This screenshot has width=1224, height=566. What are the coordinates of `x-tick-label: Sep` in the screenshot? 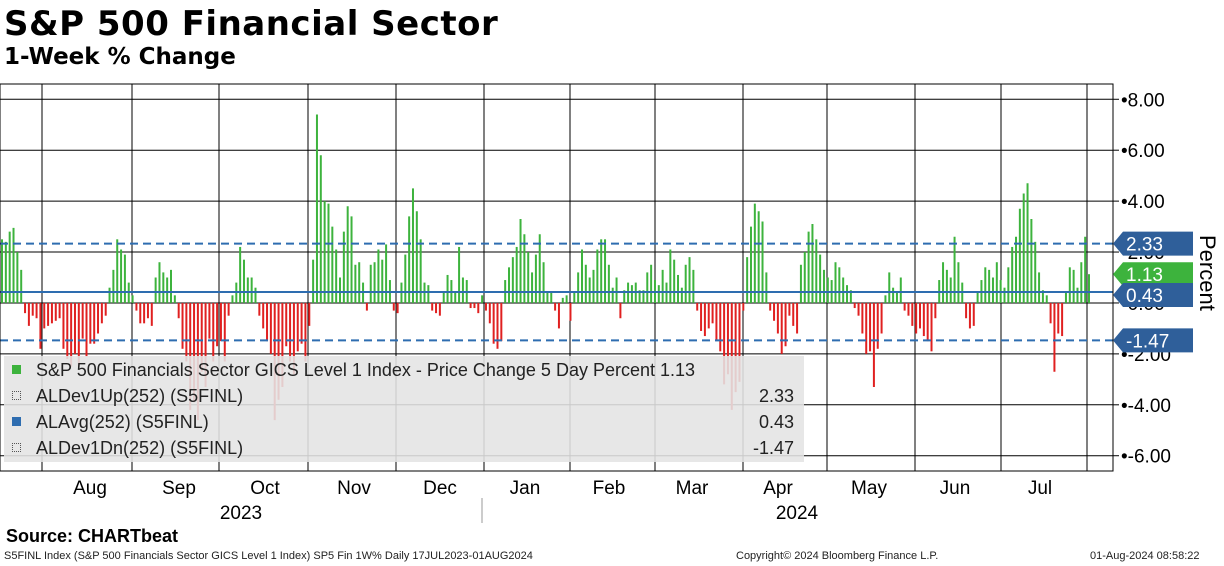 It's located at (179, 488).